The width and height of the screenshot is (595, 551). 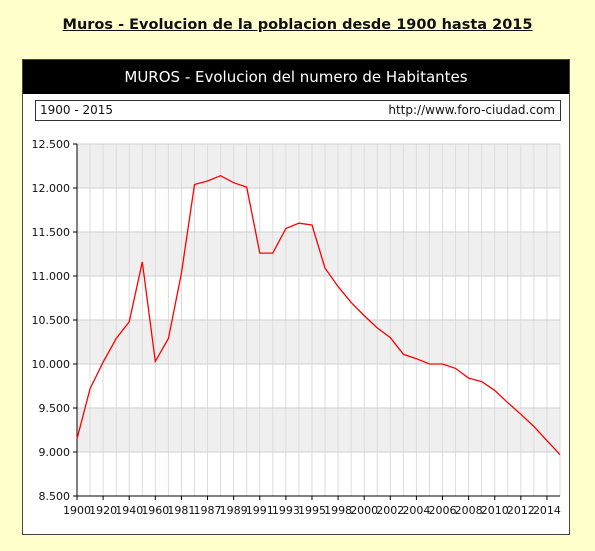 What do you see at coordinates (416, 510) in the screenshot?
I see `x-tick-label: 2004` at bounding box center [416, 510].